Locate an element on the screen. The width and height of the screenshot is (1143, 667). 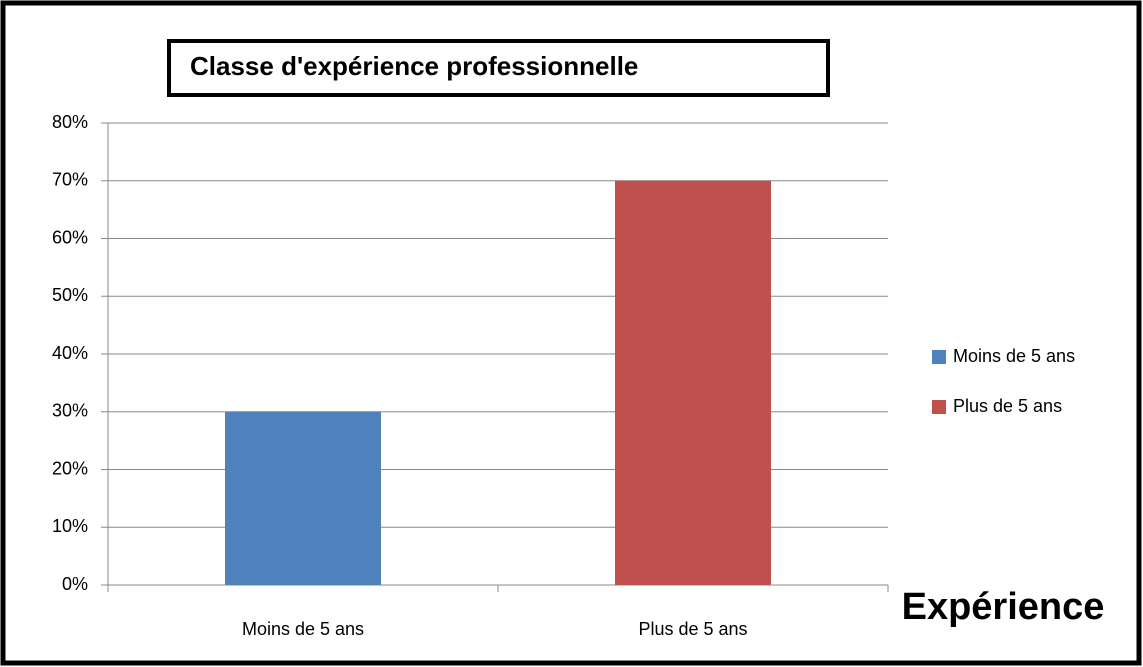
y-tick-label: 20% is located at coordinates (70, 468).